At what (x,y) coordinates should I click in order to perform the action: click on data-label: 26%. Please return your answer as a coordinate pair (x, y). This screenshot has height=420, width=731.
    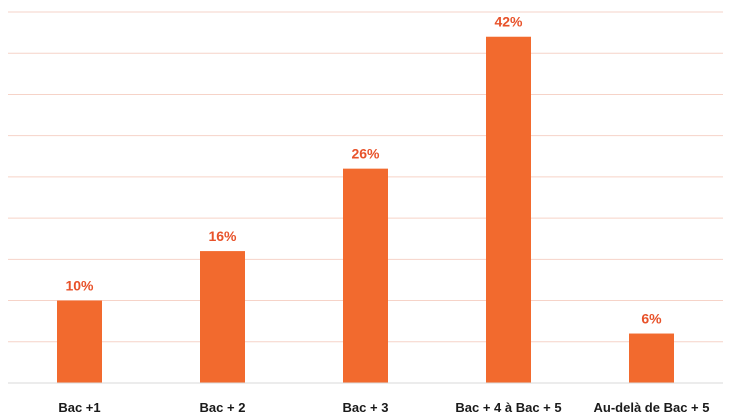
    Looking at the image, I should click on (365, 154).